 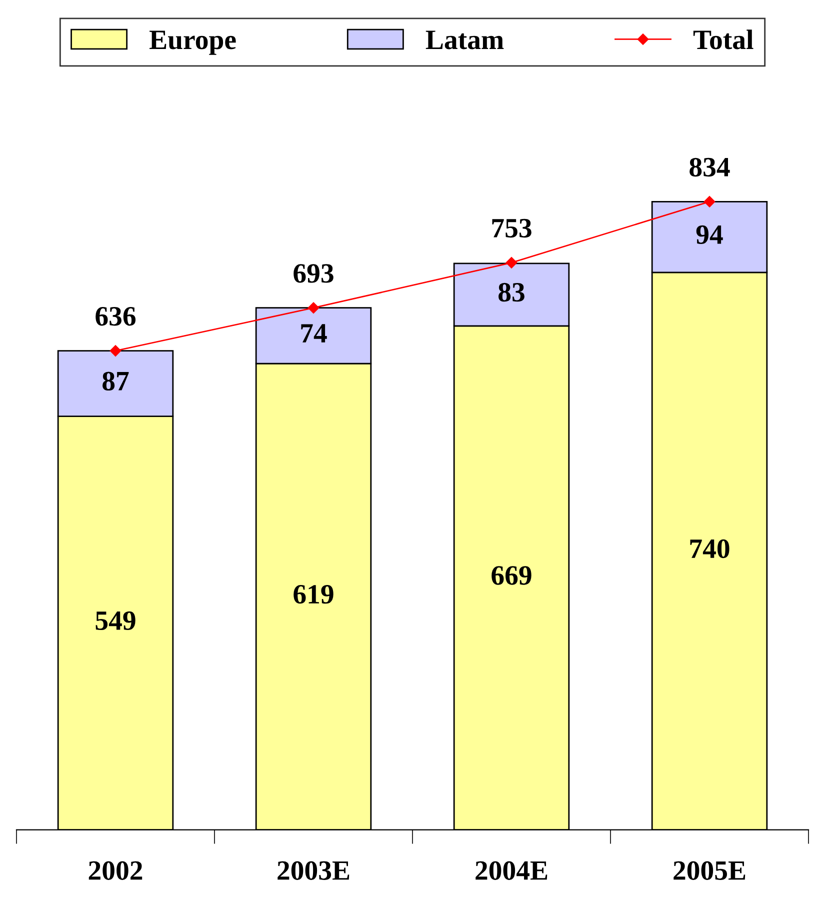 What do you see at coordinates (314, 333) in the screenshot?
I see `data-label: 74` at bounding box center [314, 333].